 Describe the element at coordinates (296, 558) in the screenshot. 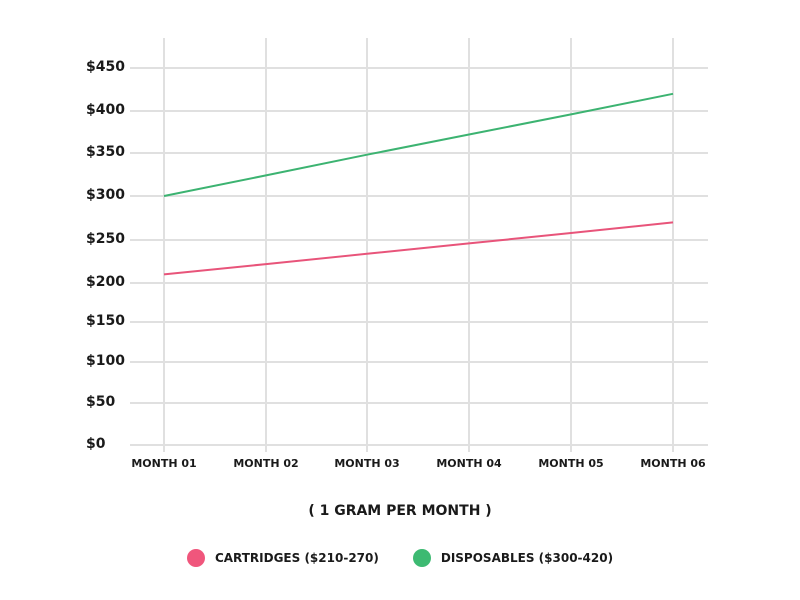

I see `legend-label: CARTRIDGES ($210-270)` at that location.